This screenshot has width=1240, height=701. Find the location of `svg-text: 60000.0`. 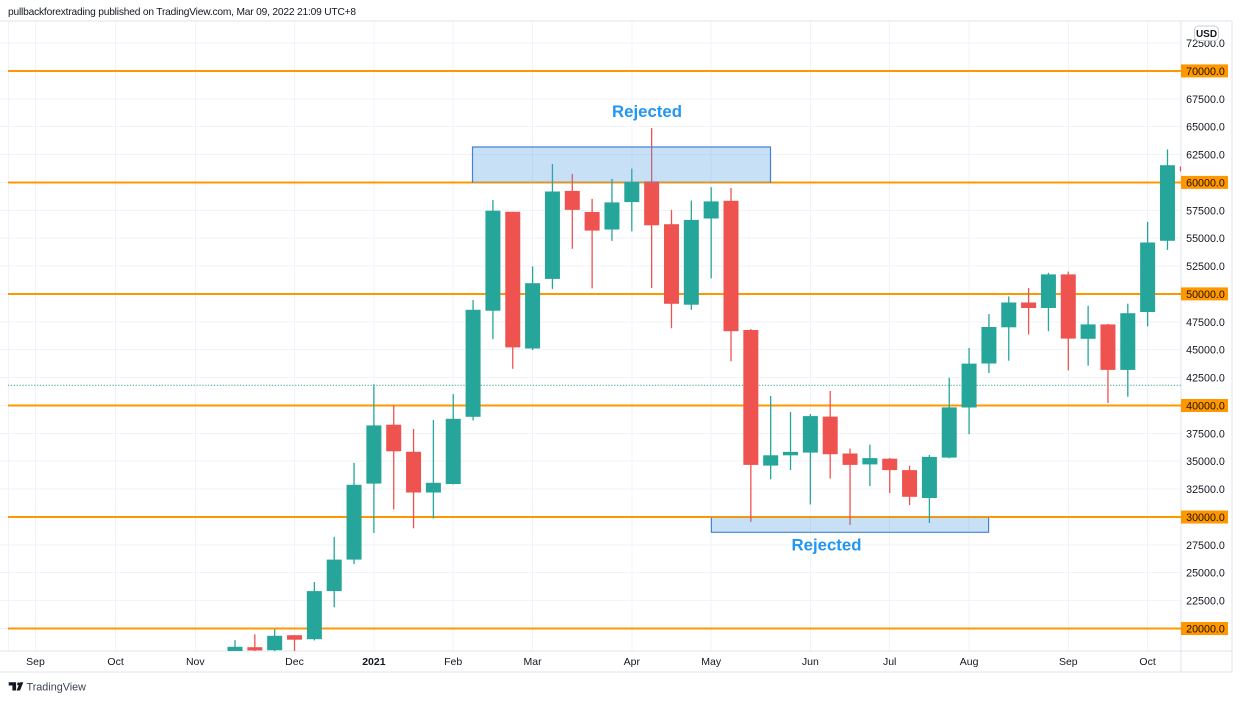

svg-text: 60000.0 is located at coordinates (1205, 183).